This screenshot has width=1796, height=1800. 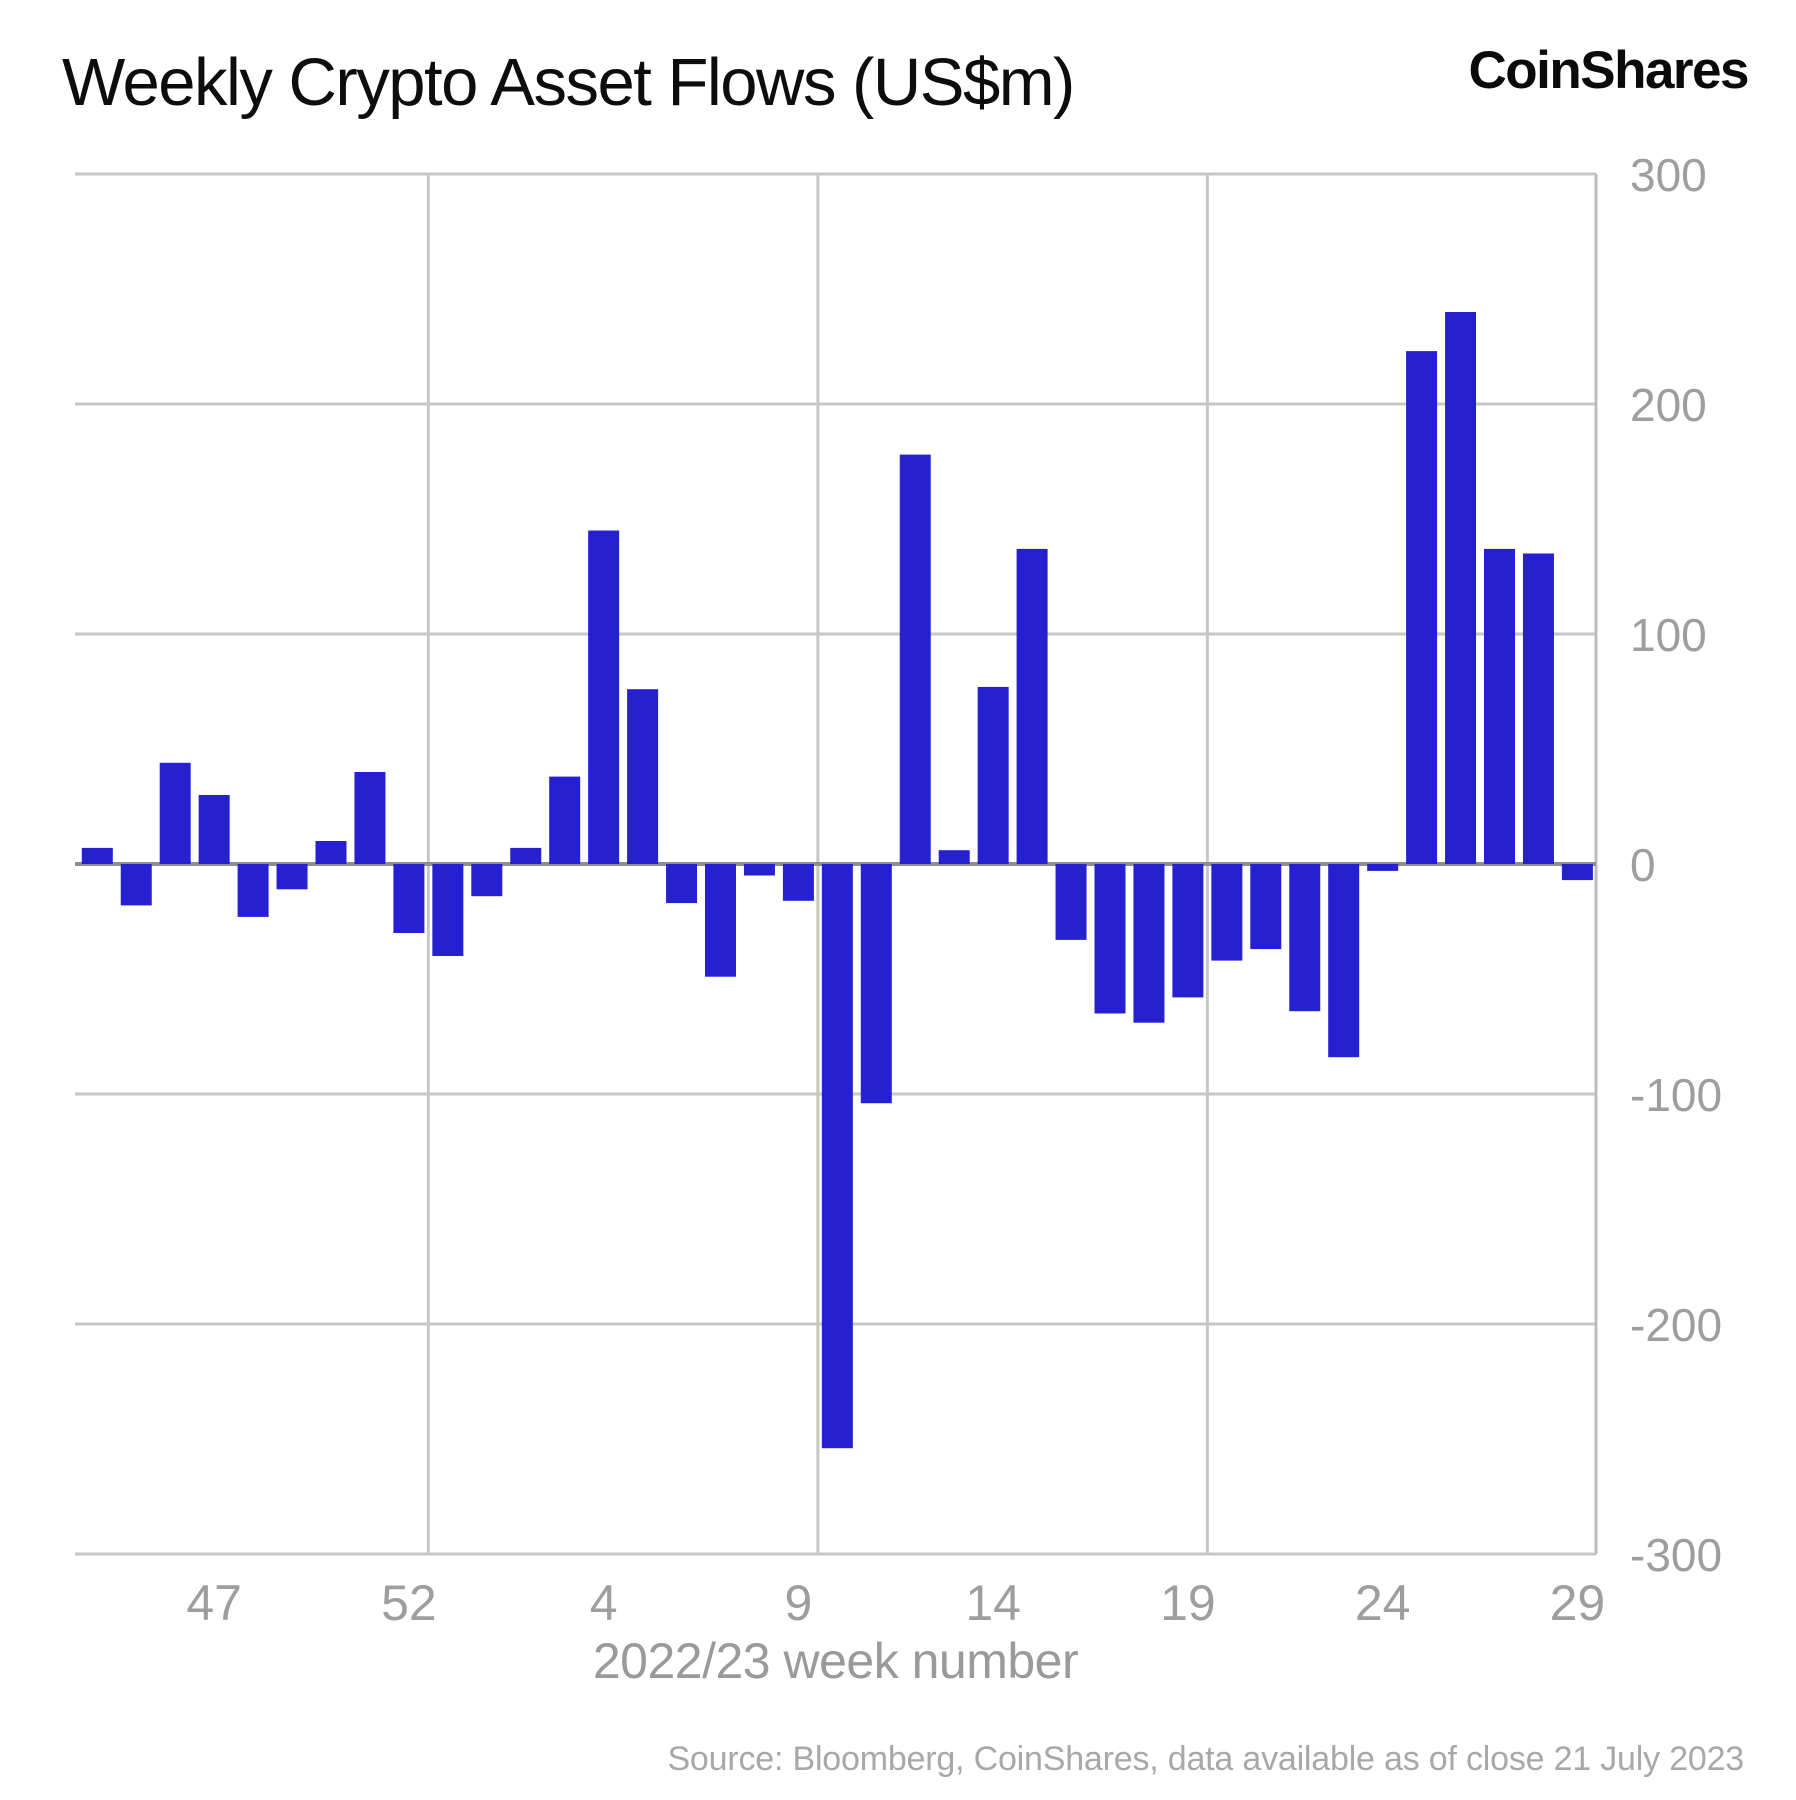 What do you see at coordinates (1676, 1095) in the screenshot?
I see `y-tick-label: -100` at bounding box center [1676, 1095].